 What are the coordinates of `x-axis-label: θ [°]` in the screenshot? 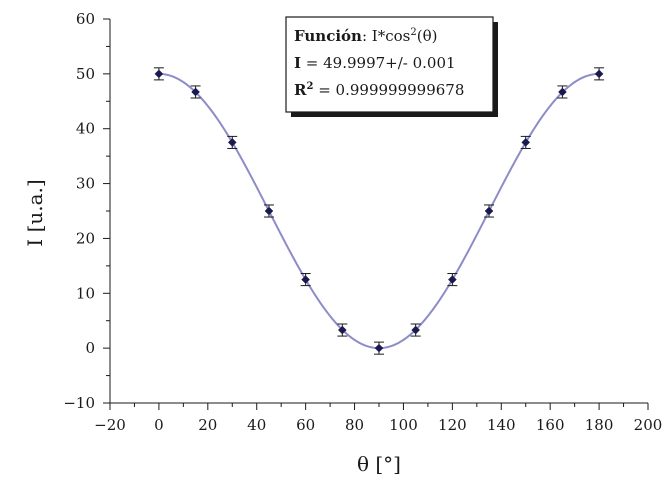 It's located at (379, 464).